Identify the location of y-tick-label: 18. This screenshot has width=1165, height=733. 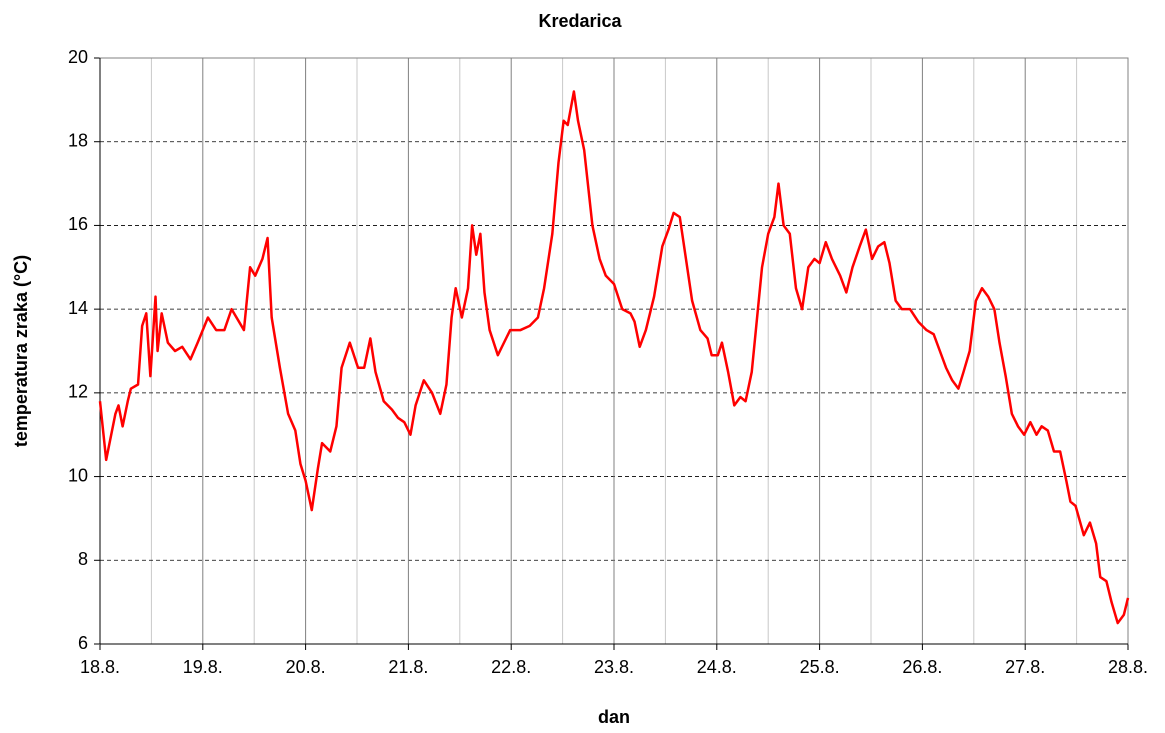
(78, 140).